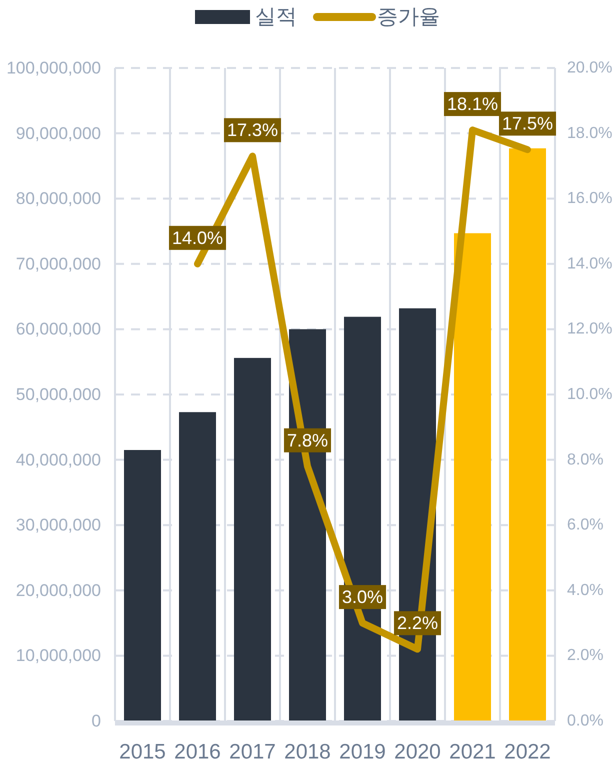 The height and width of the screenshot is (767, 613). Describe the element at coordinates (585, 655) in the screenshot. I see `y2-tick-label: 2.0%` at that location.